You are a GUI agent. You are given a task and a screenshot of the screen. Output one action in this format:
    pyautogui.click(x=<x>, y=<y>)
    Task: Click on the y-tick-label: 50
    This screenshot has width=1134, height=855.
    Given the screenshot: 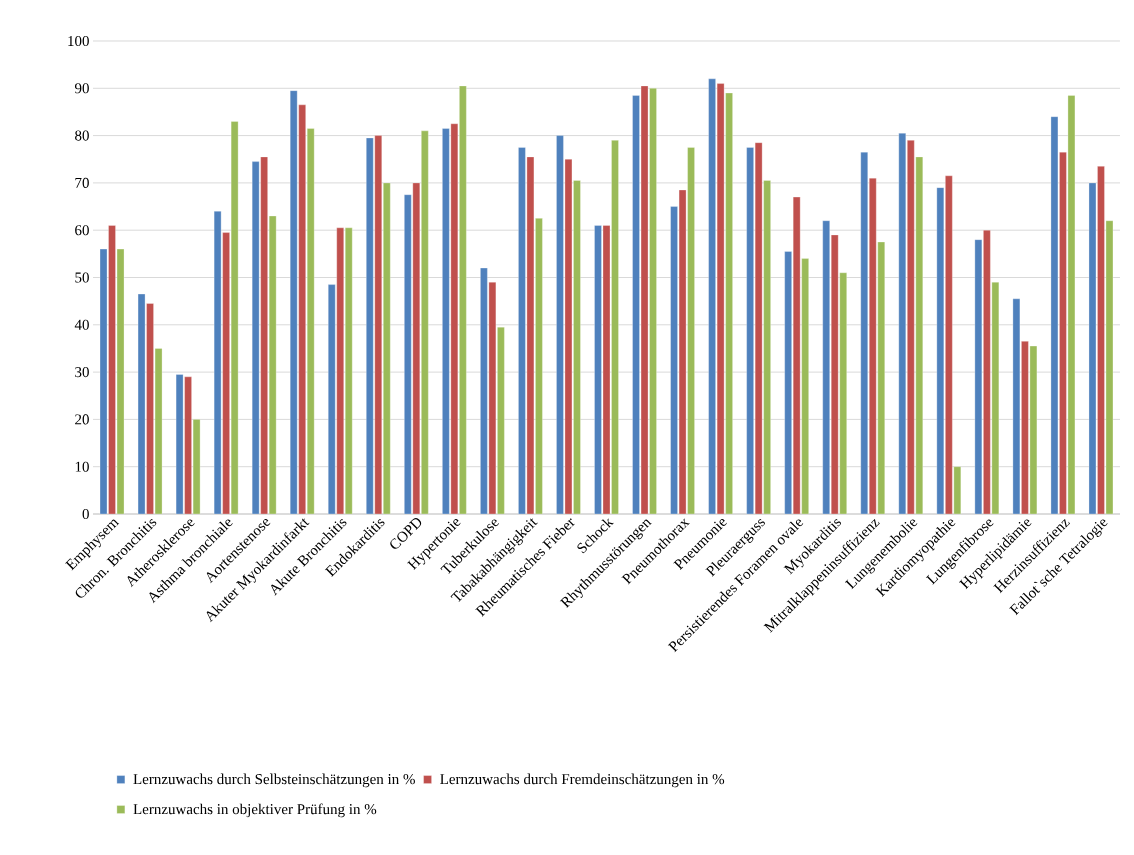 What is the action you would take?
    pyautogui.click(x=82, y=277)
    